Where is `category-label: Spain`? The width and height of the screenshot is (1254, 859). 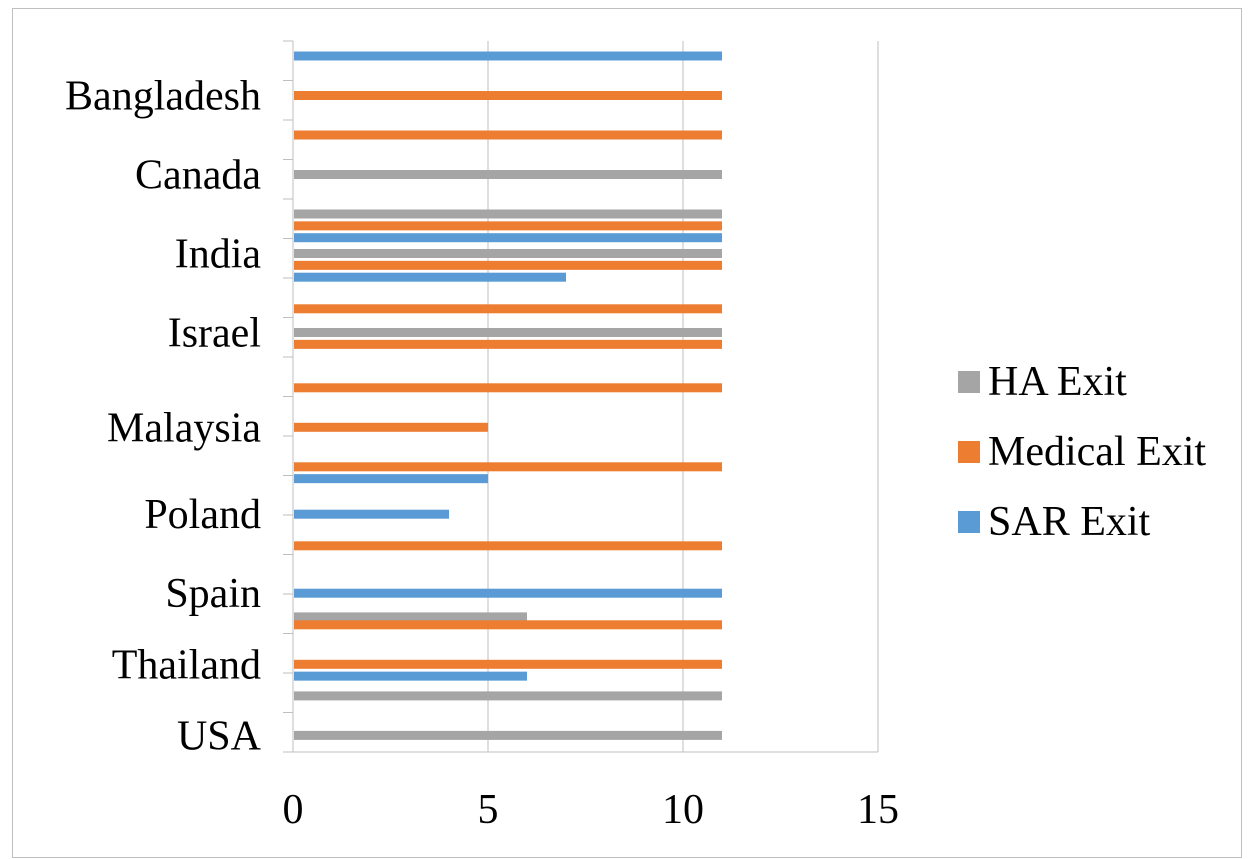 category-label: Spain is located at coordinates (213, 594).